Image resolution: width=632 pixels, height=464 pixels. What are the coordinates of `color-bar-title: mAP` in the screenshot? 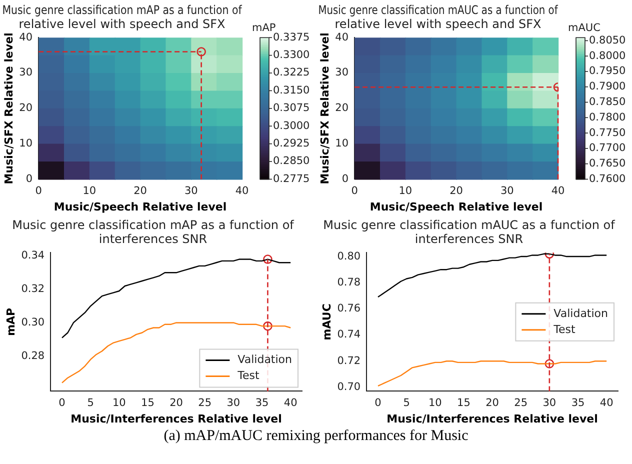 It's located at (264, 28).